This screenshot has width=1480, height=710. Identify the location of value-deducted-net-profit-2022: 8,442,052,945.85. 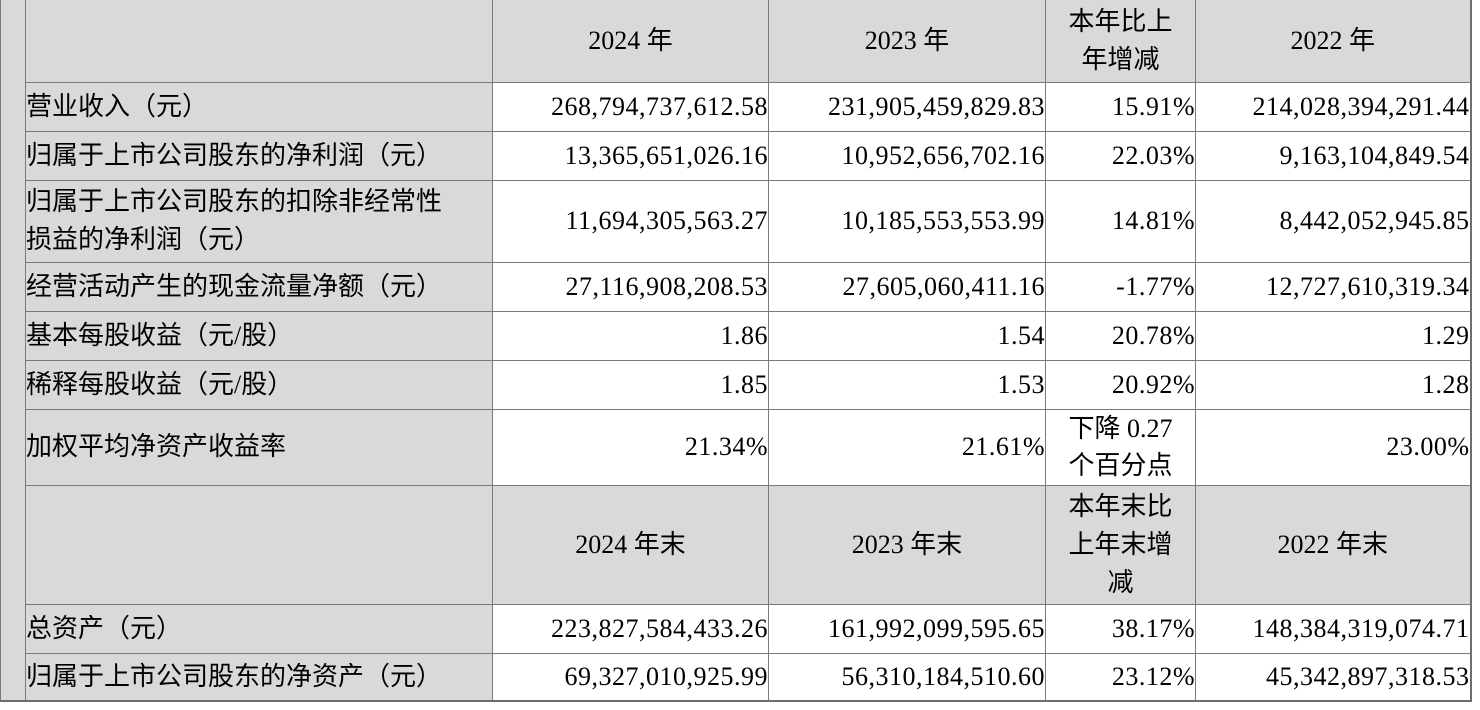
(1333, 221).